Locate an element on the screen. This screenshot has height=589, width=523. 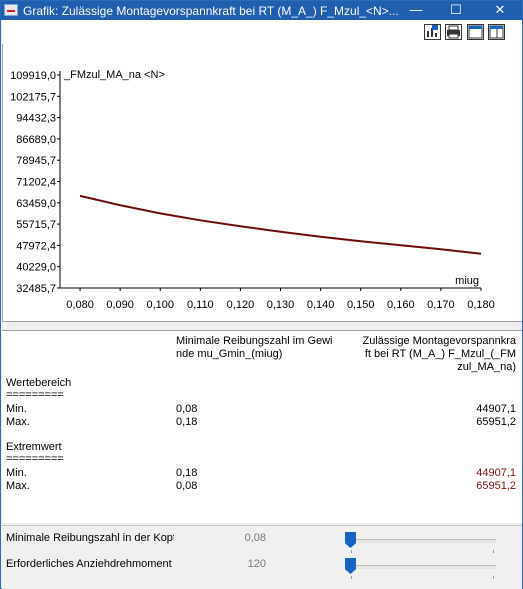
x-tick-label: 0,150 is located at coordinates (361, 305).